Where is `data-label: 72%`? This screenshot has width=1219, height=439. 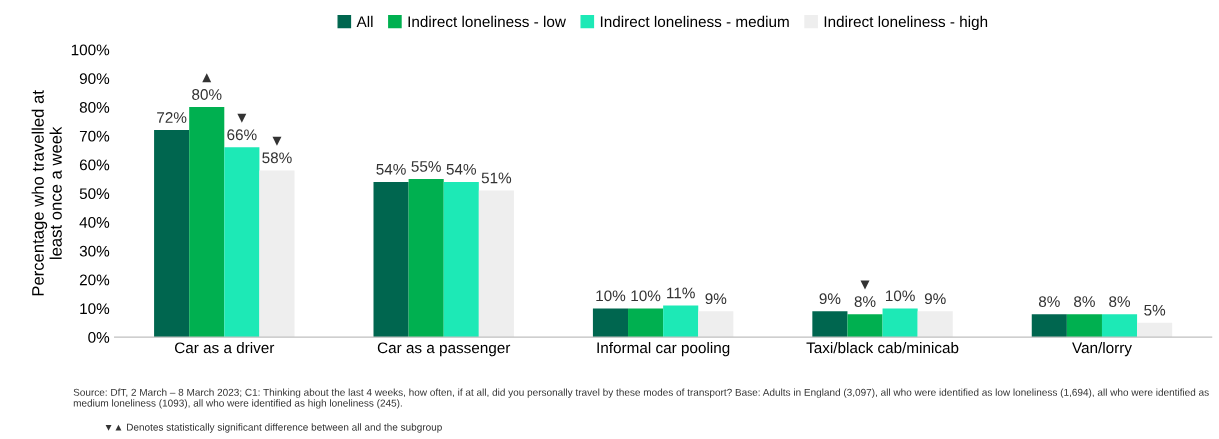
data-label: 72% is located at coordinates (172, 117).